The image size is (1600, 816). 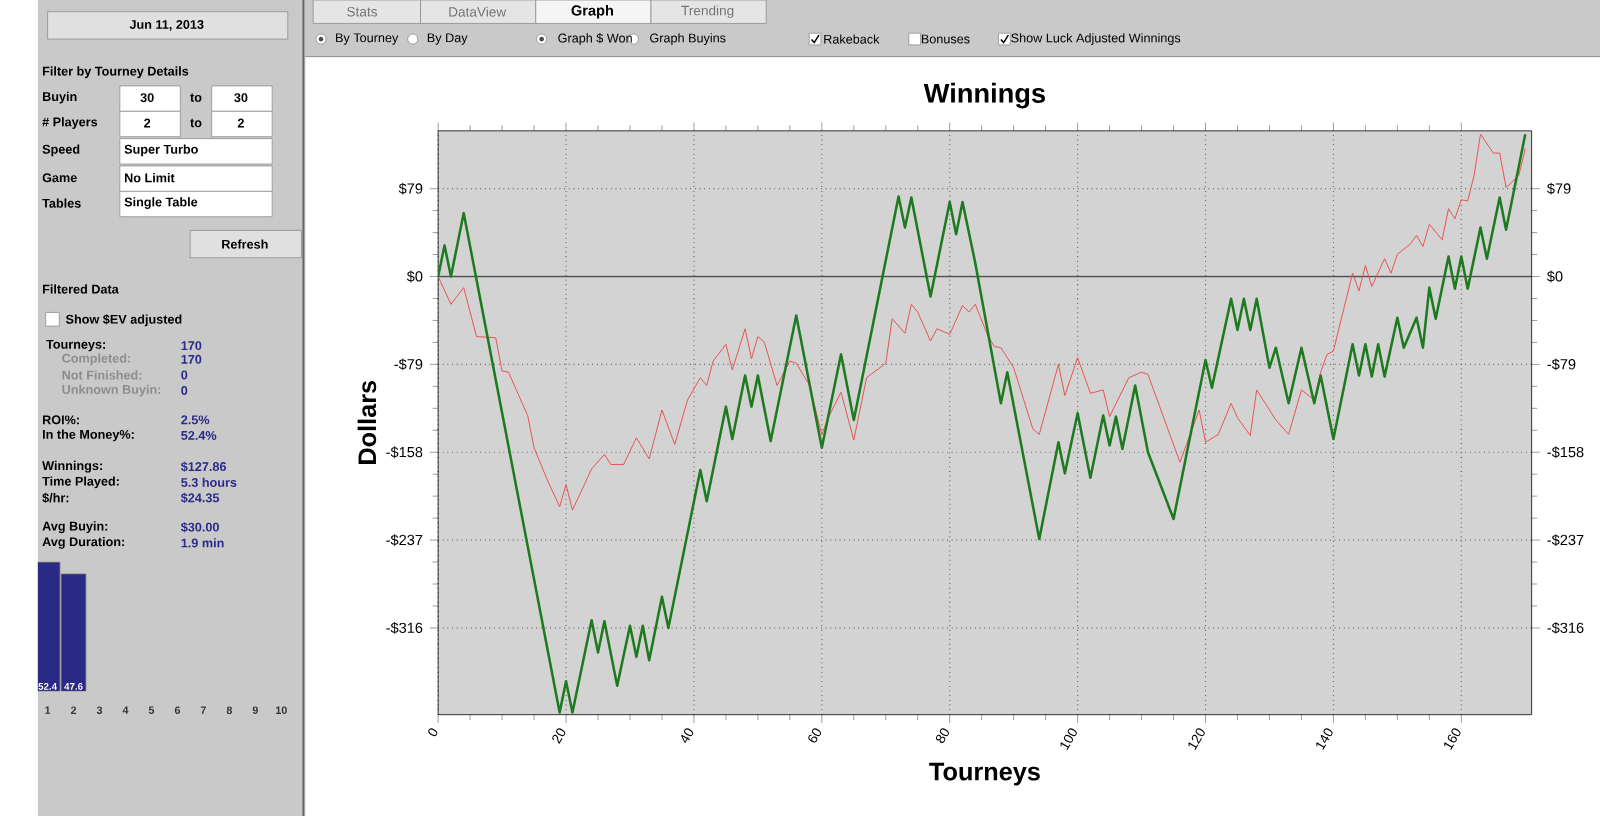 I want to click on y-axis-title: Dollars, so click(x=367, y=422).